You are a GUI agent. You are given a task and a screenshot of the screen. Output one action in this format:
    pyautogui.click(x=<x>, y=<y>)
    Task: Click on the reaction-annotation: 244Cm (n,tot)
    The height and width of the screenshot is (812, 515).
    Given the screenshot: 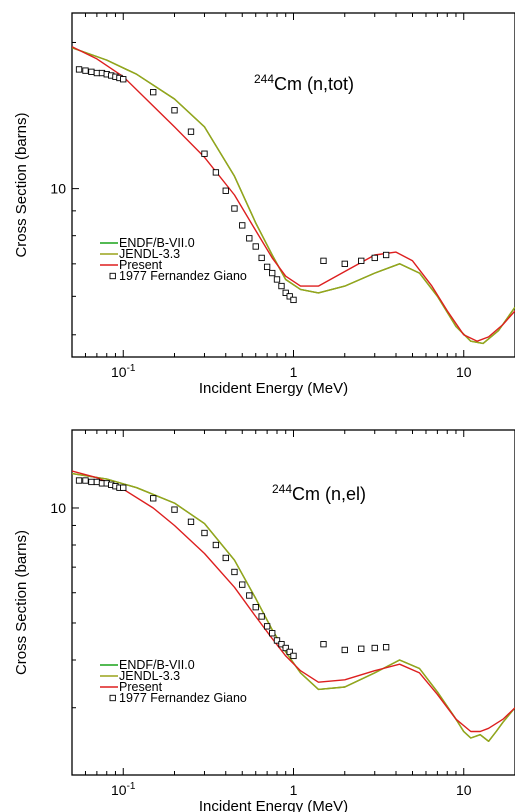 What is the action you would take?
    pyautogui.click(x=304, y=83)
    